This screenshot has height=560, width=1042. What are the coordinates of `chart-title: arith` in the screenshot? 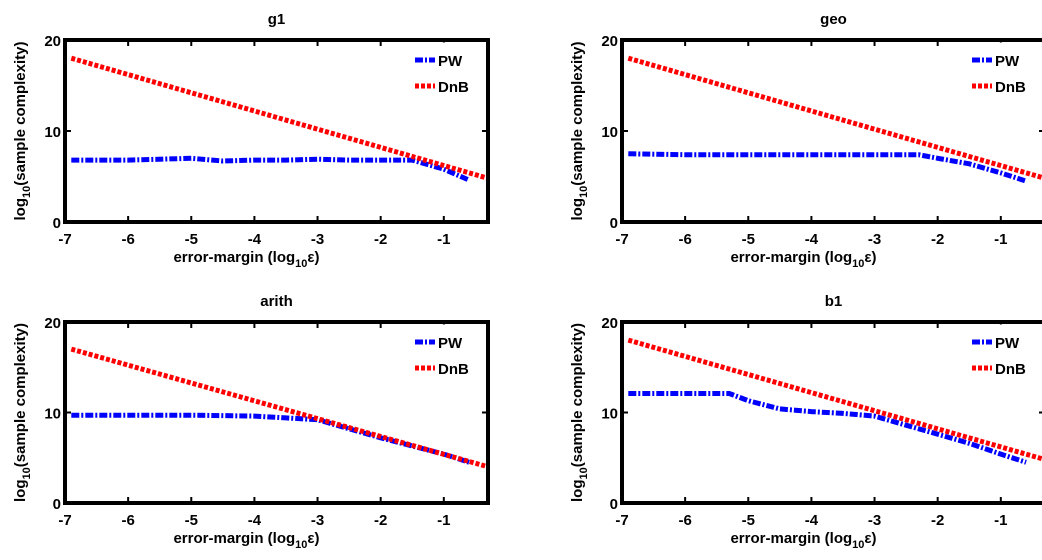 It's located at (276, 301).